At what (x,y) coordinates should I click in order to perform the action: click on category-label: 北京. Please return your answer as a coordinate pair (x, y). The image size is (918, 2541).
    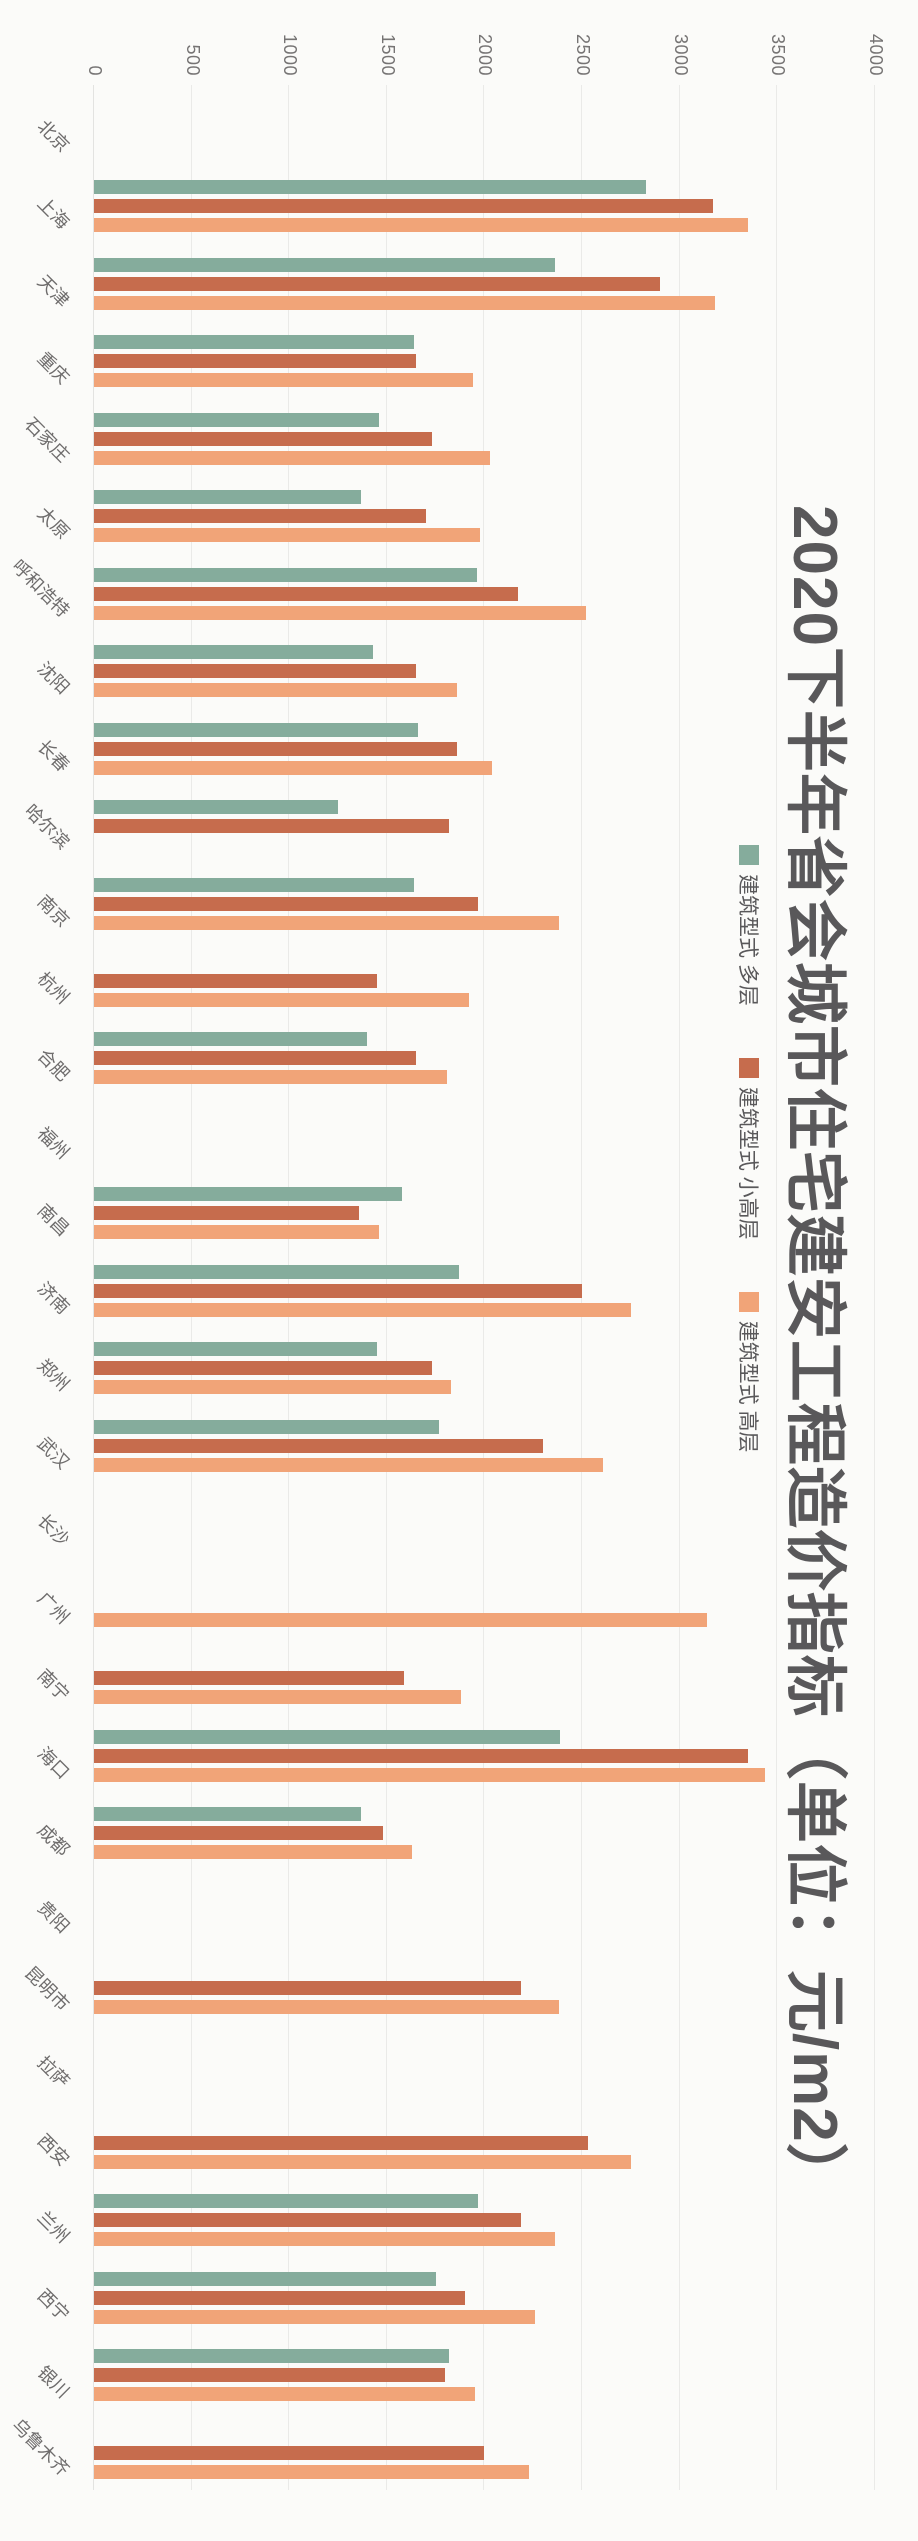
    Looking at the image, I should click on (53, 136).